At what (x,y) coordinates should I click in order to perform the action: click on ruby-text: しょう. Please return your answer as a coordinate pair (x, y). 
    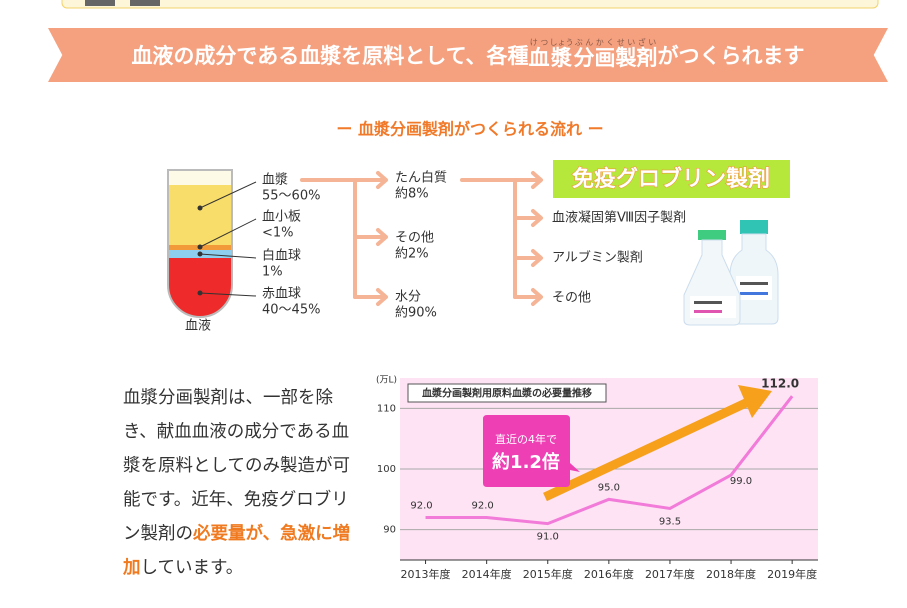
    Looking at the image, I should click on (561, 42).